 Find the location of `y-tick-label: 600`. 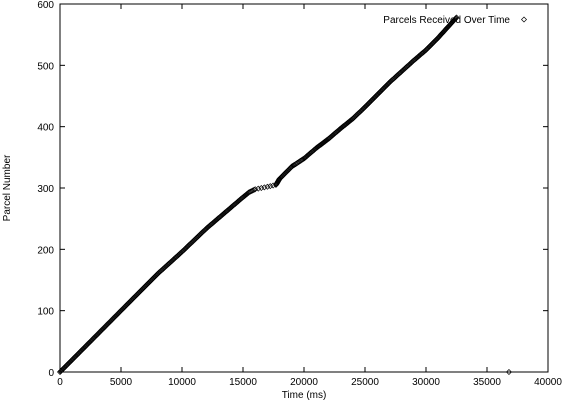

y-tick-label: 600 is located at coordinates (45, 5).